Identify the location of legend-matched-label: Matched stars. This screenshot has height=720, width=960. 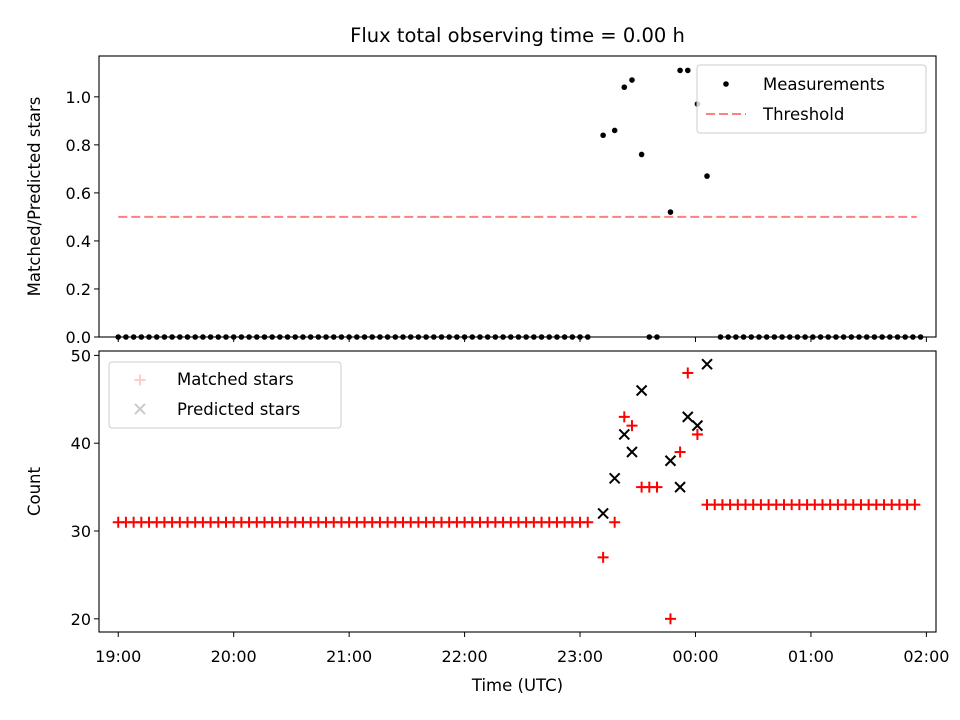
(235, 379).